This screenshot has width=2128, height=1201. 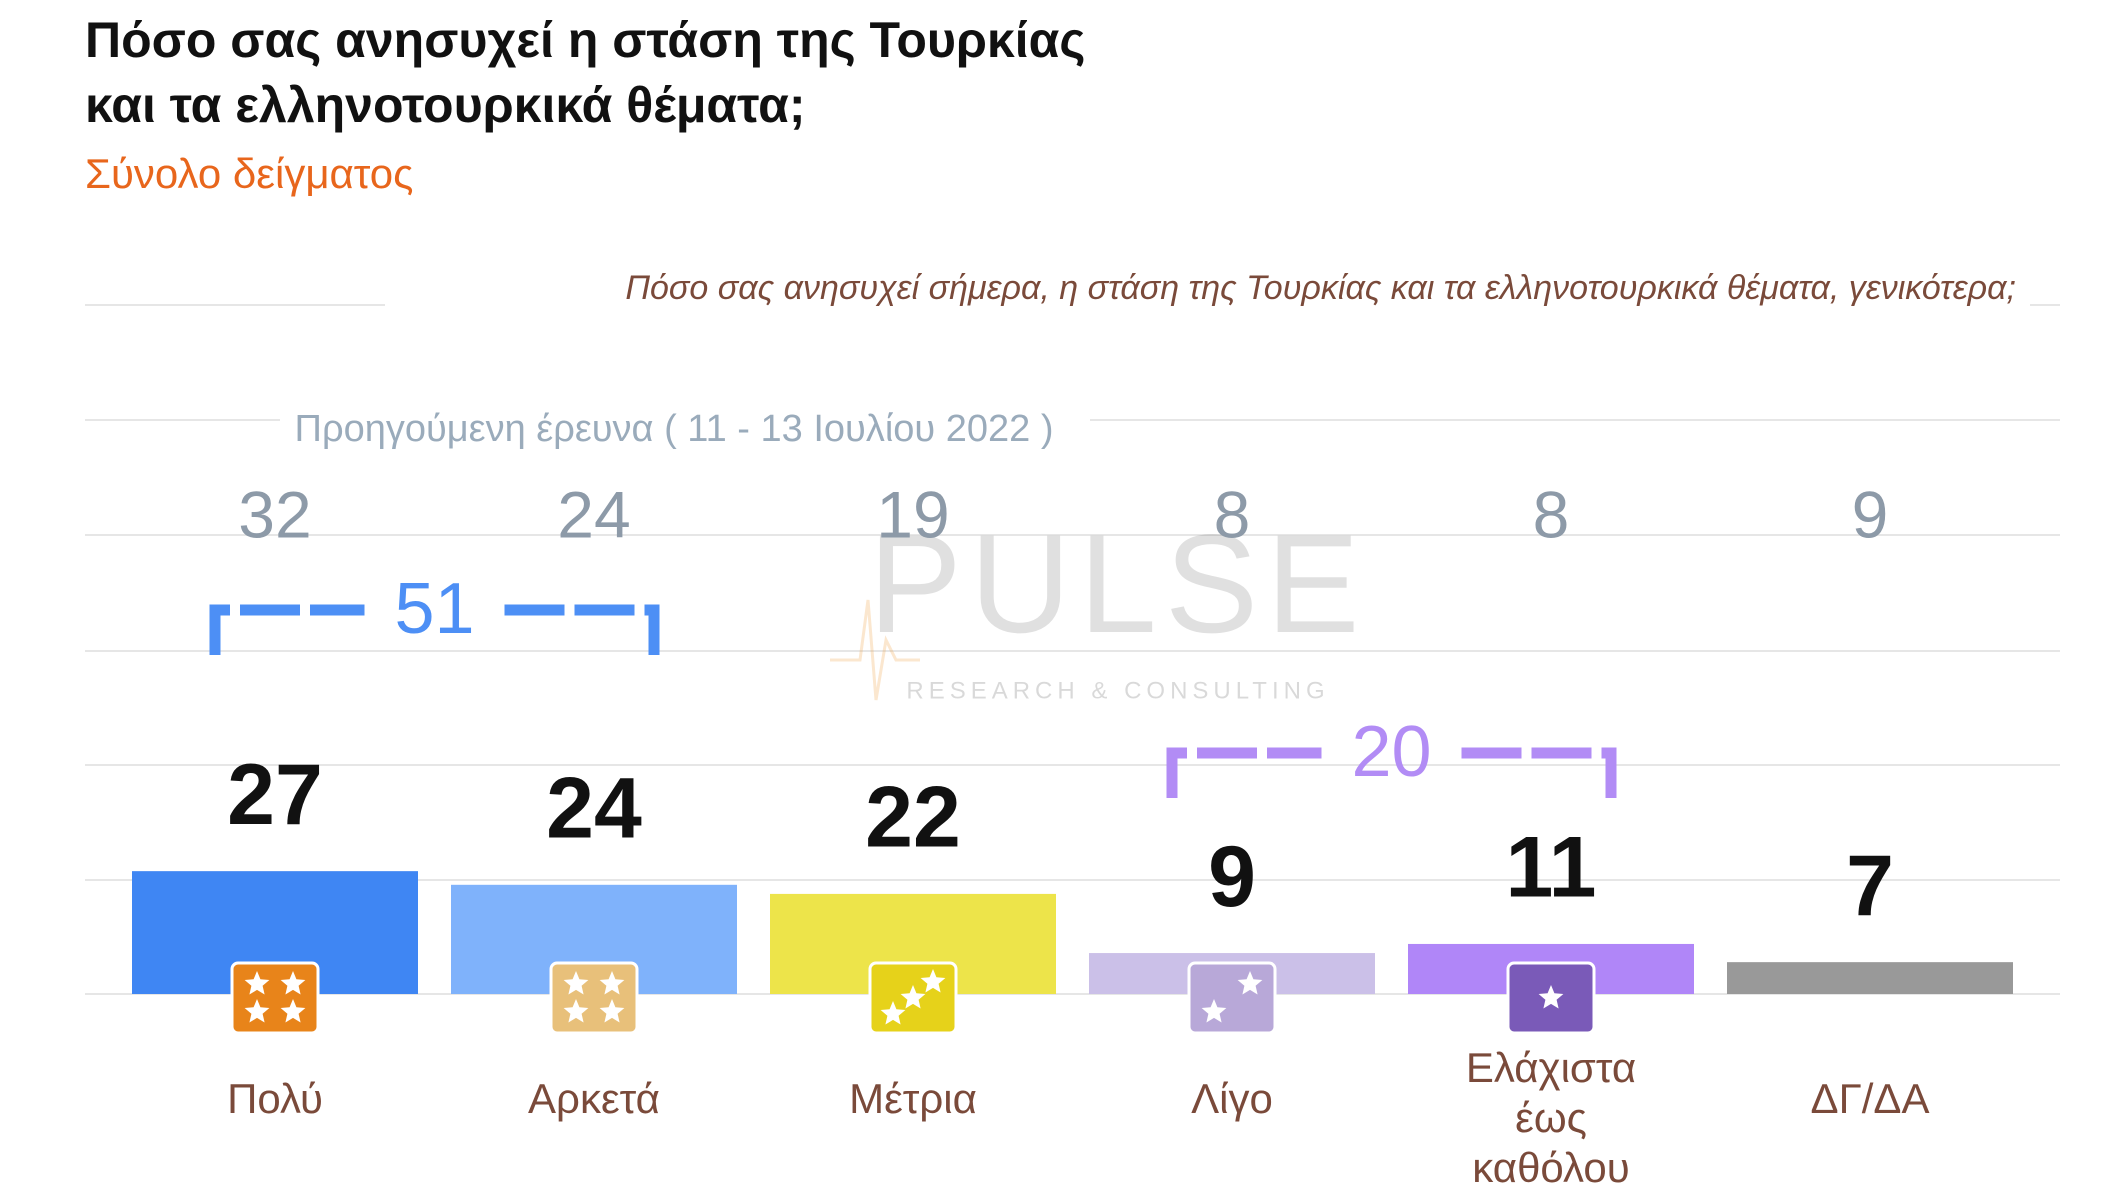 I want to click on previous-value: 9, so click(x=1870, y=514).